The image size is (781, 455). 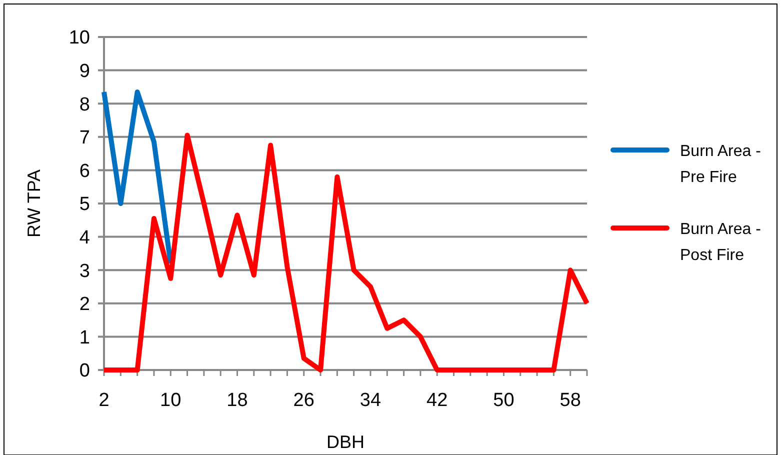 What do you see at coordinates (171, 400) in the screenshot?
I see `x-tick-label: 10` at bounding box center [171, 400].